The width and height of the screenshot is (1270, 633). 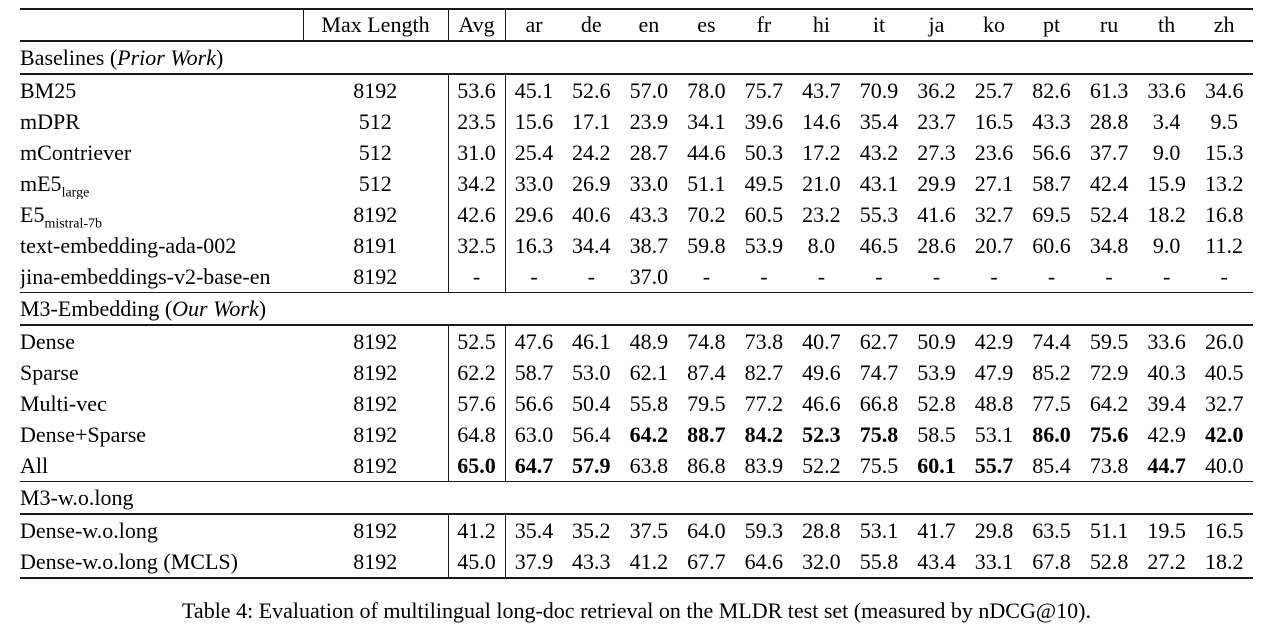 What do you see at coordinates (534, 214) in the screenshot?
I see `score-cell: 29.6` at bounding box center [534, 214].